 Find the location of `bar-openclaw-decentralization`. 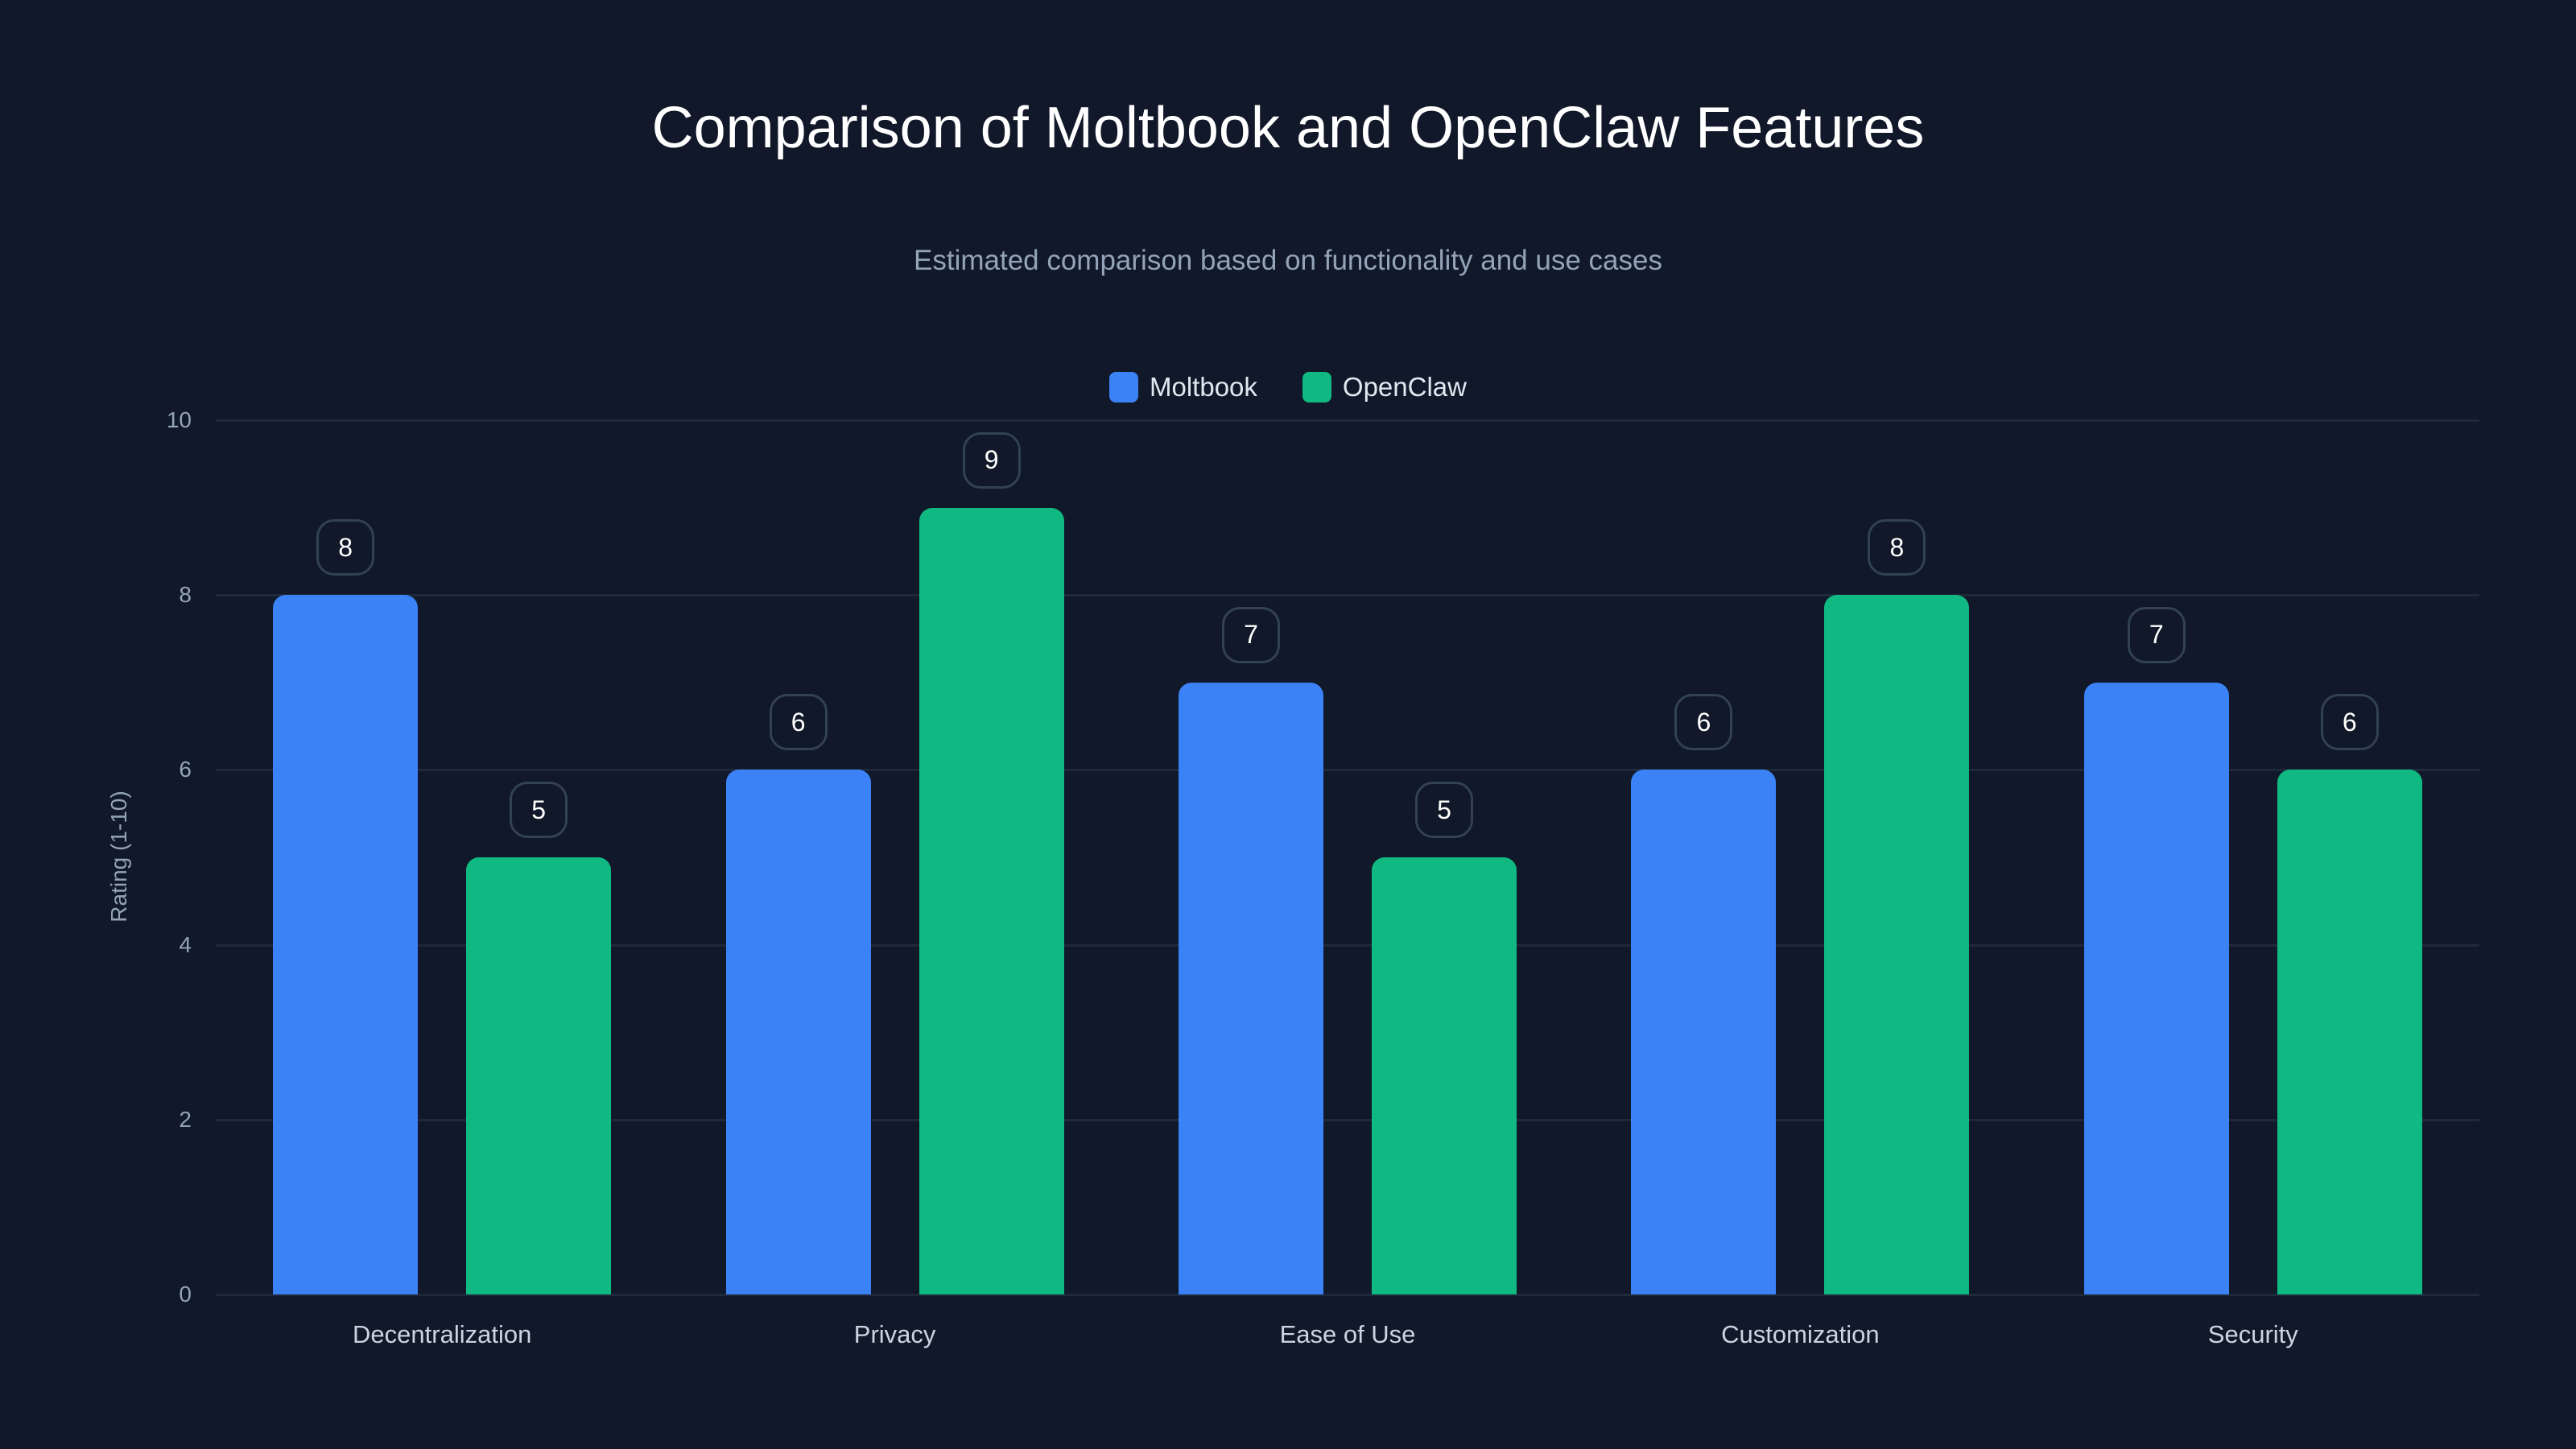

bar-openclaw-decentralization is located at coordinates (539, 1075).